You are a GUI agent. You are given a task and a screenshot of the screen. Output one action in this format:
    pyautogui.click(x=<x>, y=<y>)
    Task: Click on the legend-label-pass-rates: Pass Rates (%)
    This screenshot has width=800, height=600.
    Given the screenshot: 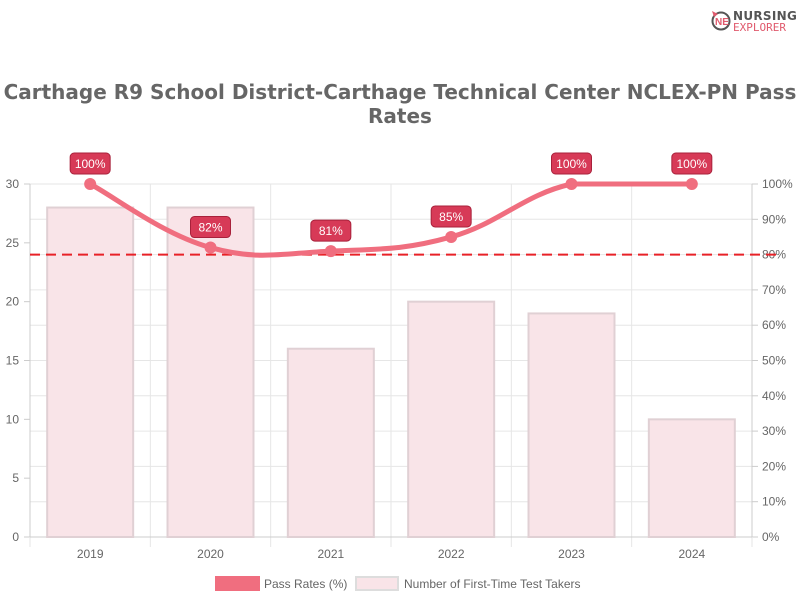 What is the action you would take?
    pyautogui.click(x=305, y=584)
    